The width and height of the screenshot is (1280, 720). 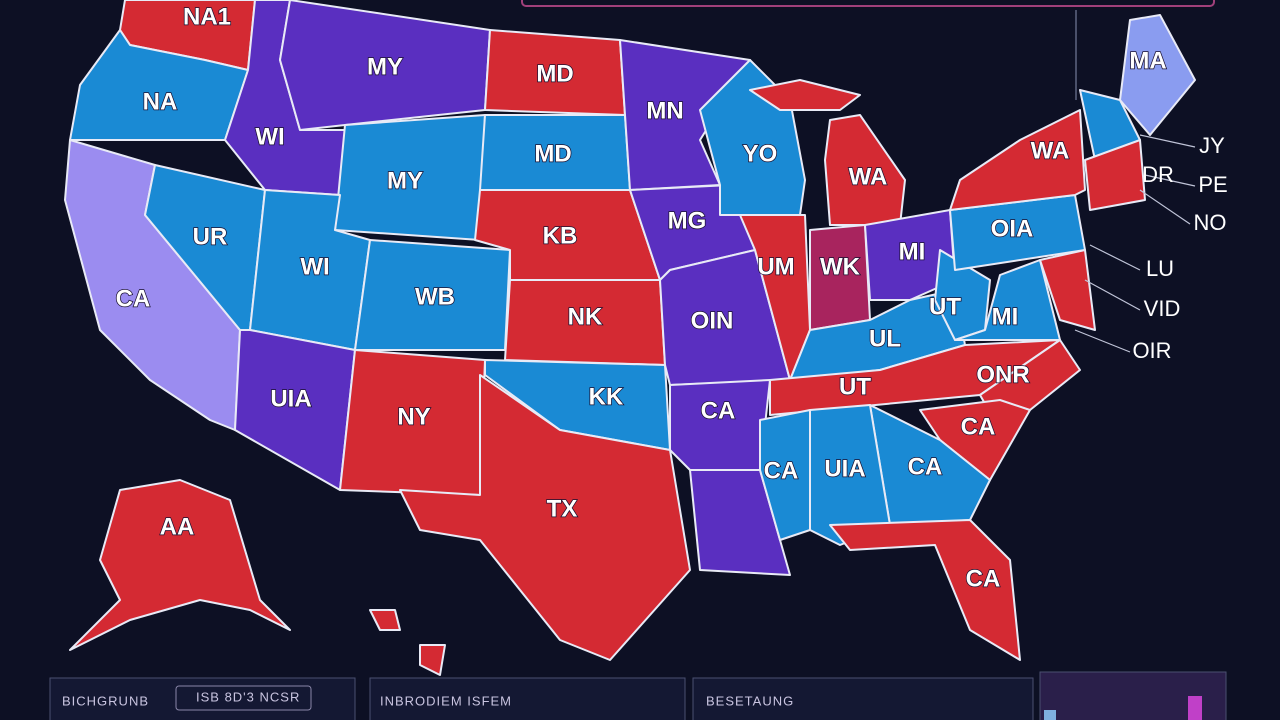 I want to click on state-label: KK, so click(x=606, y=396).